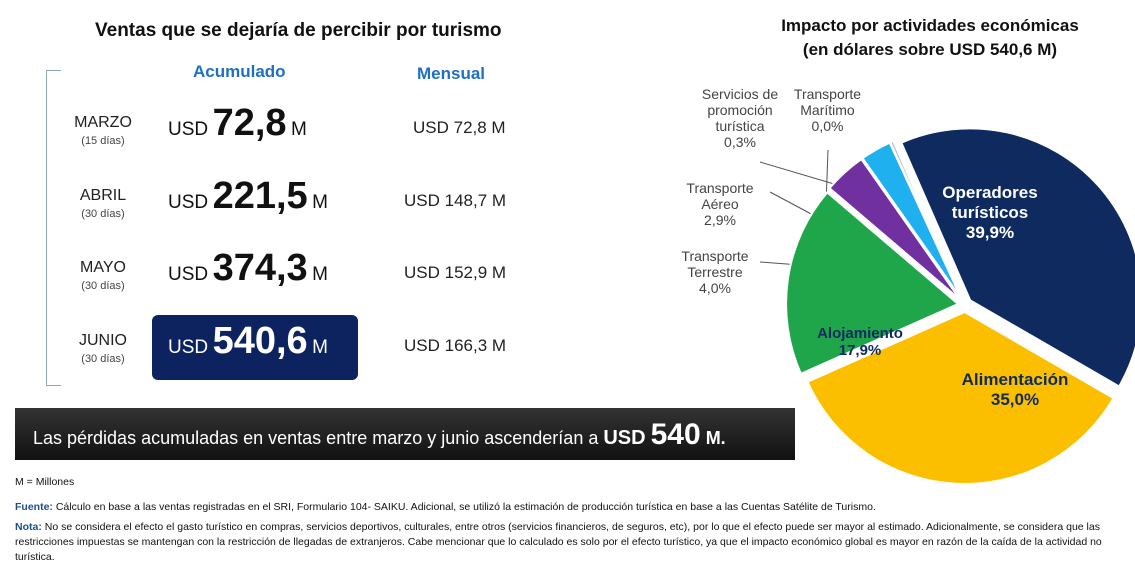  I want to click on monthly: USD 166,3 M, so click(455, 345).